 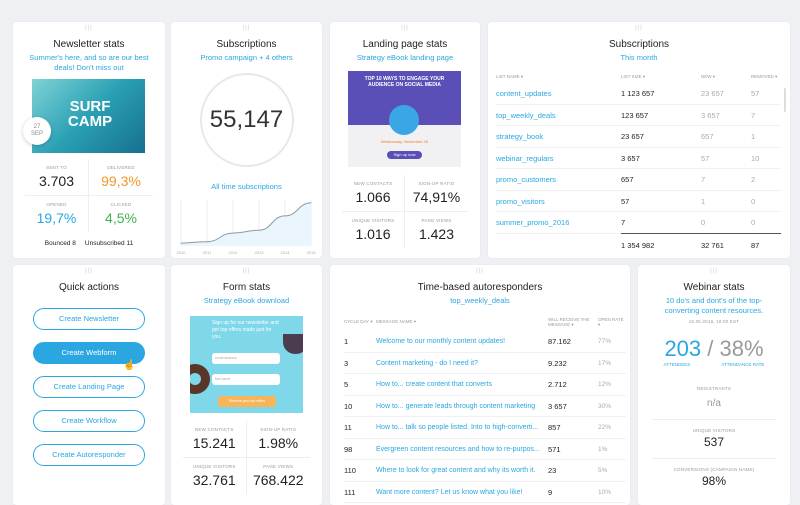 What do you see at coordinates (714, 469) in the screenshot?
I see `conversions-label: CONVERSIONS (CAMPAIGN NAME)` at bounding box center [714, 469].